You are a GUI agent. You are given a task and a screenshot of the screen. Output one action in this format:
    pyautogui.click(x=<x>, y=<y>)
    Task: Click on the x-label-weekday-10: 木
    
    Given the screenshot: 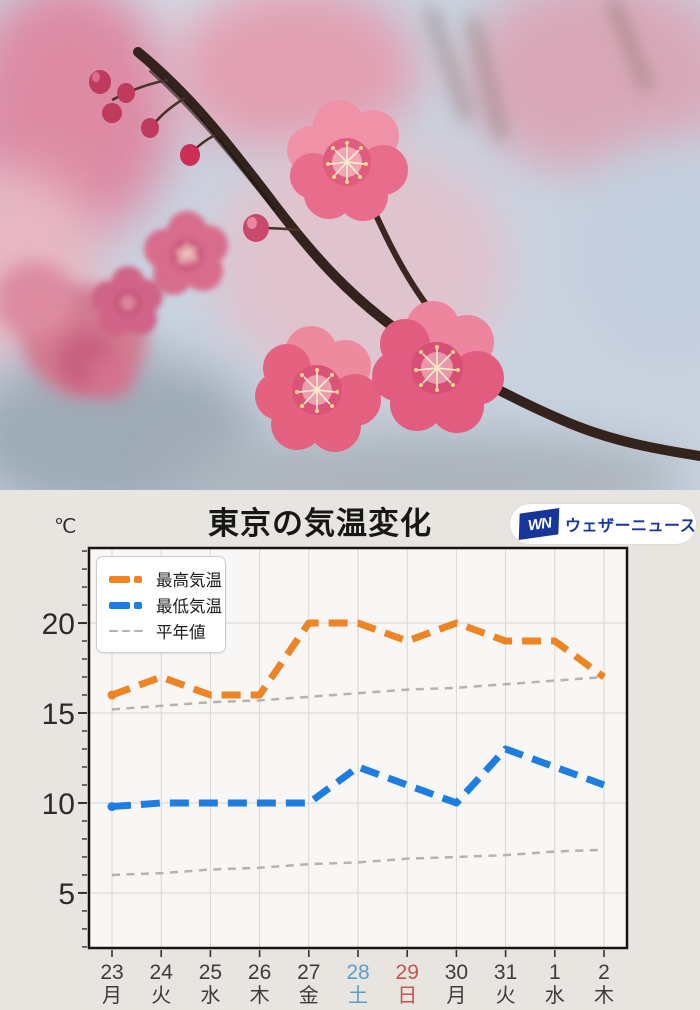 What is the action you would take?
    pyautogui.click(x=604, y=995)
    